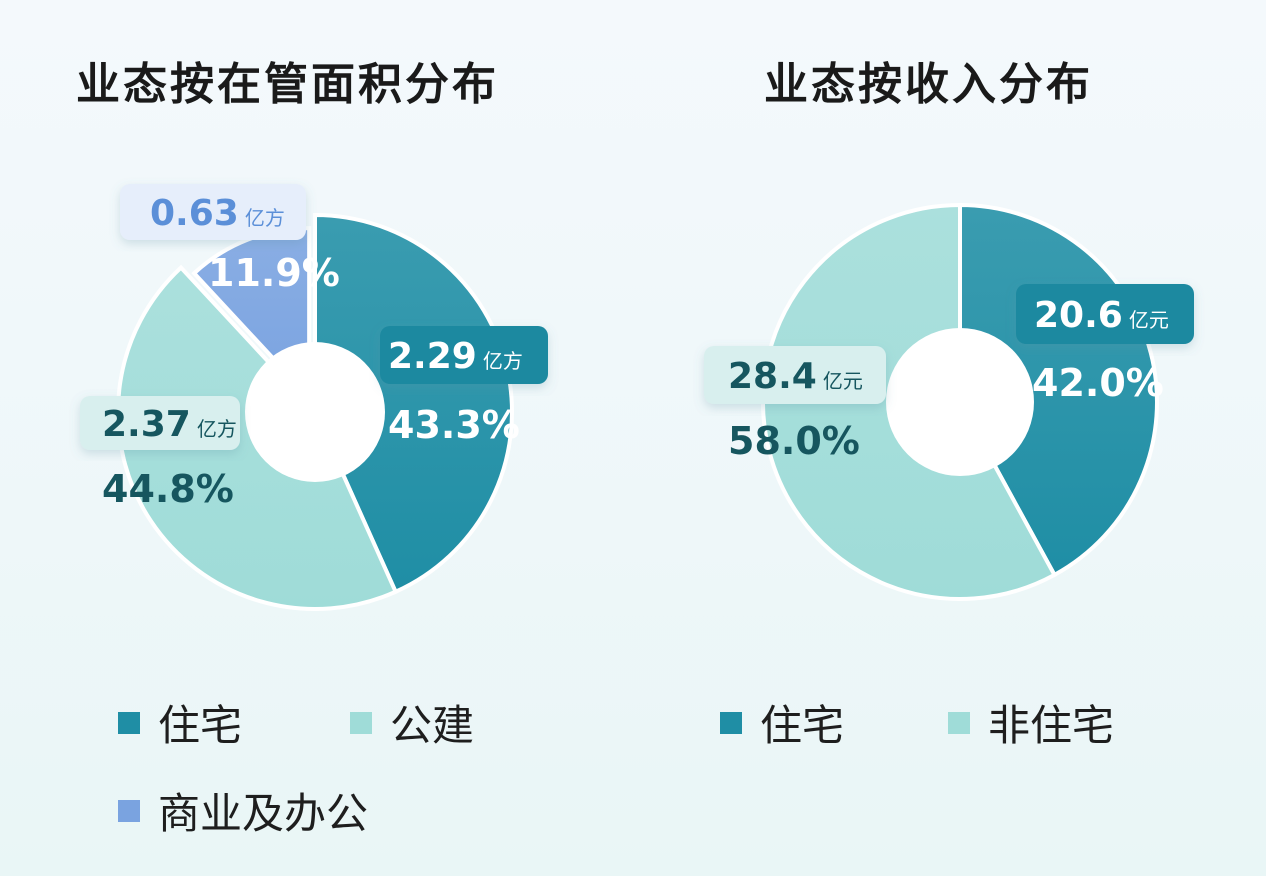  What do you see at coordinates (217, 213) in the screenshot?
I see `value-label-commercial: 0.63 亿方` at bounding box center [217, 213].